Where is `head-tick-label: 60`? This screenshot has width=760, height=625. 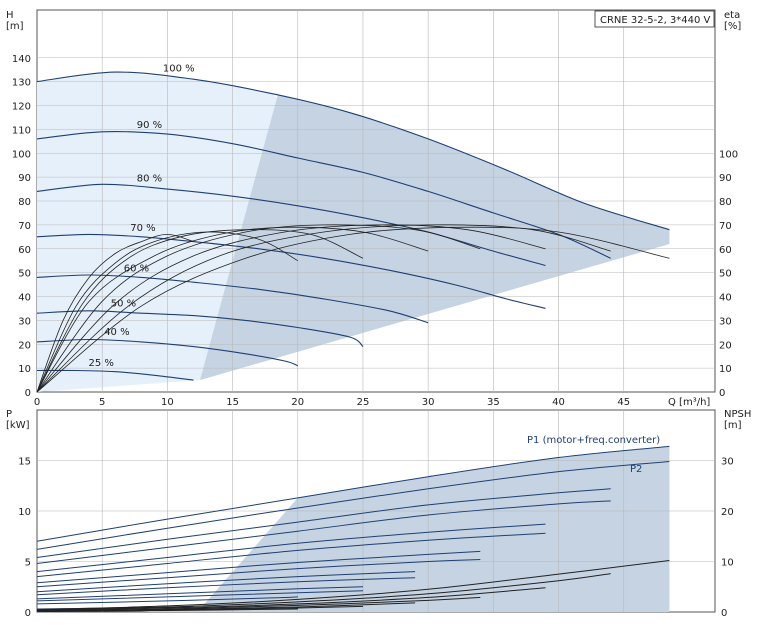 head-tick-label: 60 is located at coordinates (24, 250).